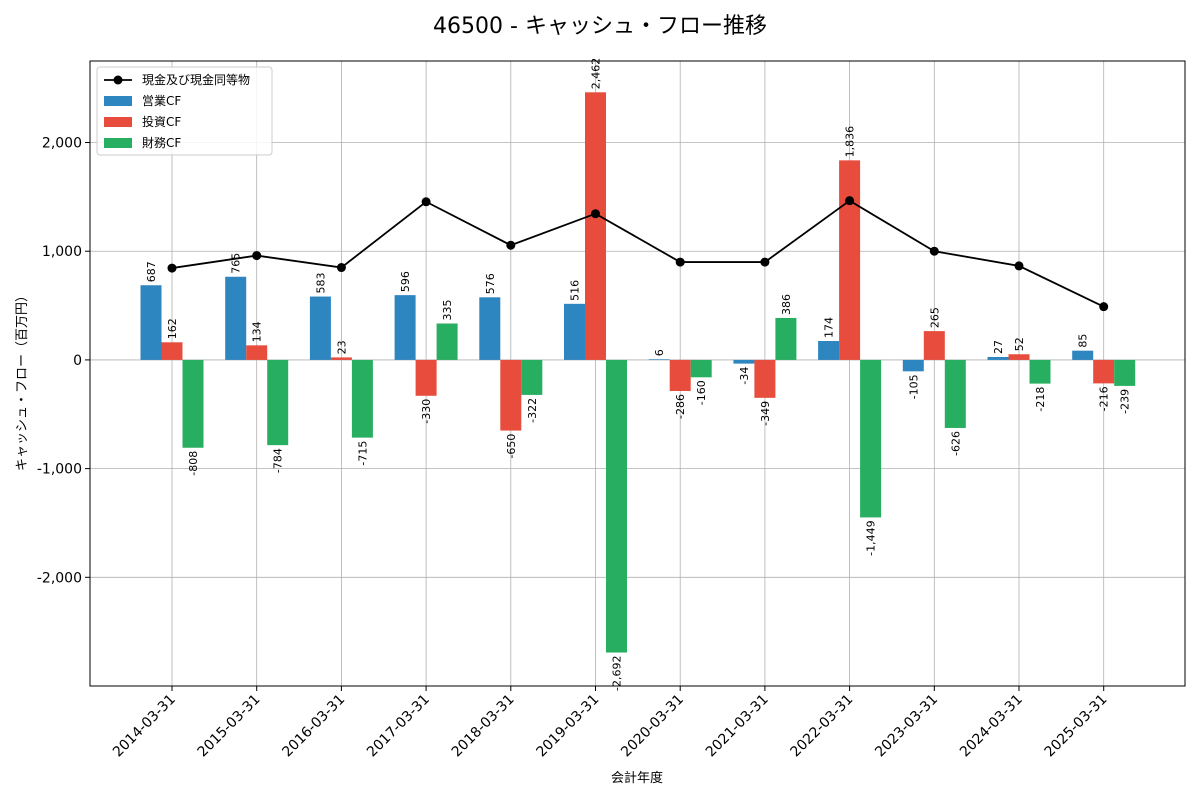 Image resolution: width=1200 pixels, height=800 pixels. What do you see at coordinates (991, 726) in the screenshot?
I see `x-tick-label: 2024-03-31` at bounding box center [991, 726].